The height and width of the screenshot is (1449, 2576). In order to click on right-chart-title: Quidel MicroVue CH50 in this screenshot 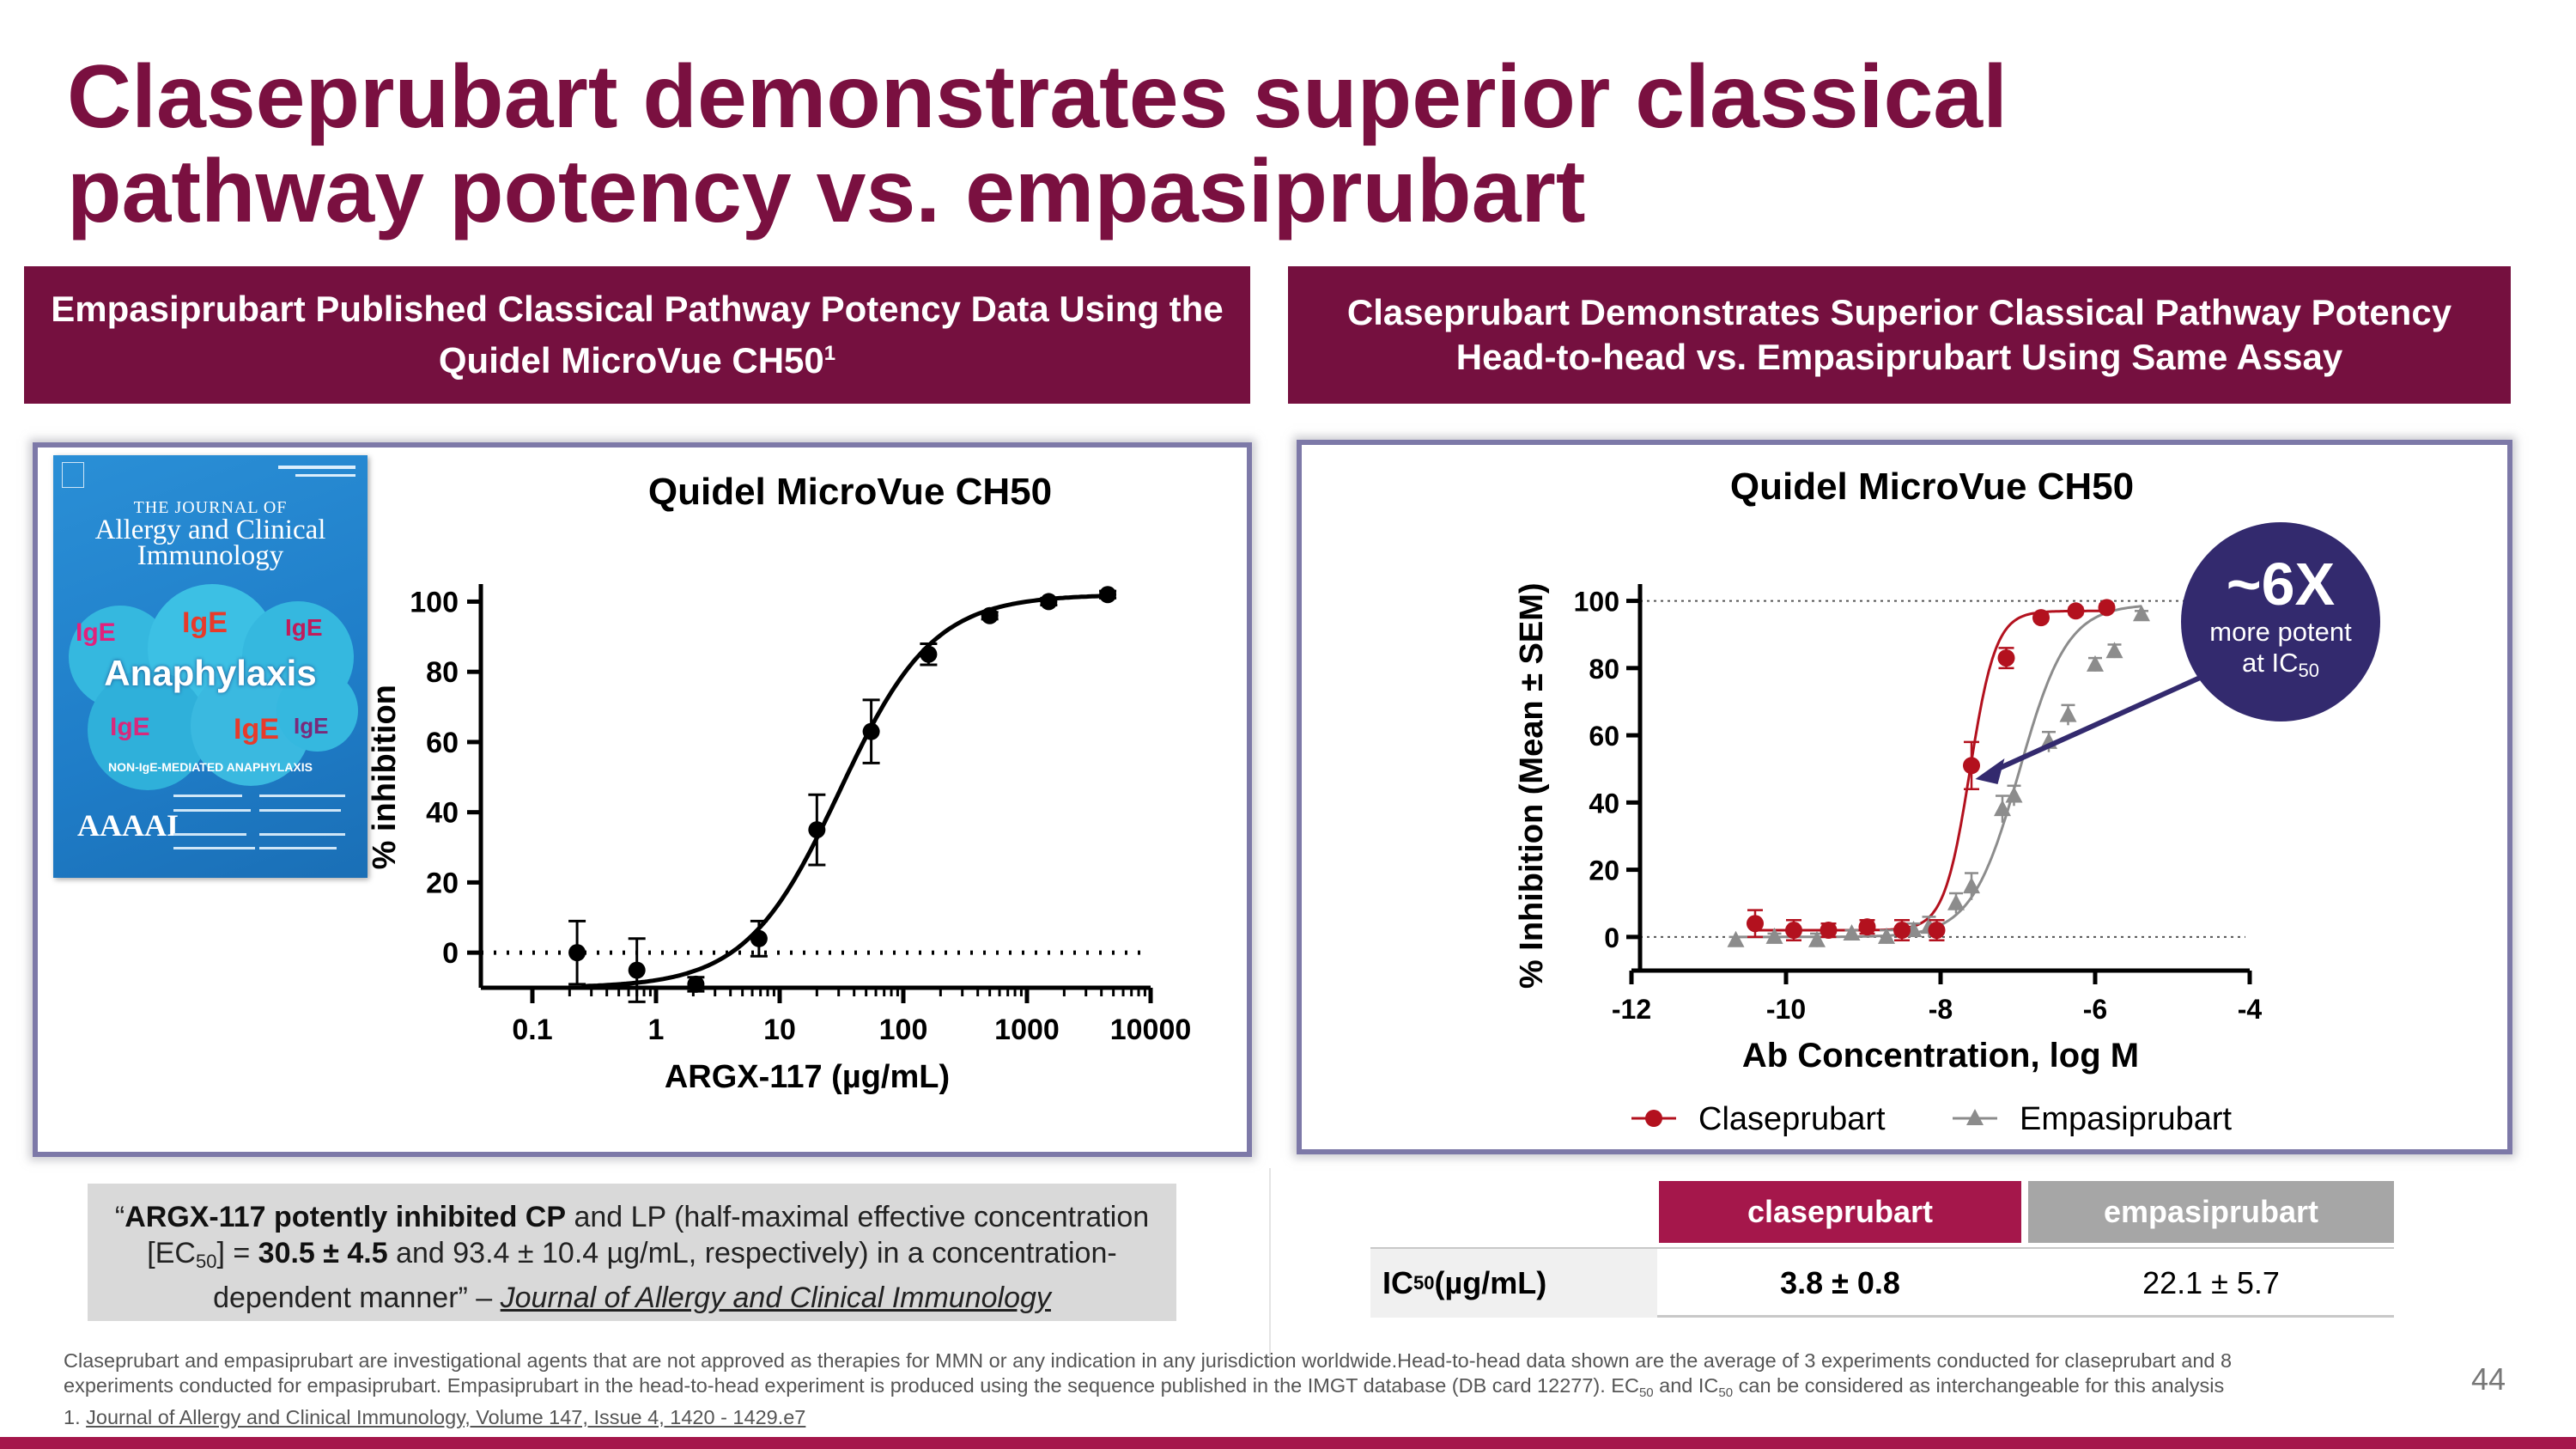, I will do `click(1932, 487)`.